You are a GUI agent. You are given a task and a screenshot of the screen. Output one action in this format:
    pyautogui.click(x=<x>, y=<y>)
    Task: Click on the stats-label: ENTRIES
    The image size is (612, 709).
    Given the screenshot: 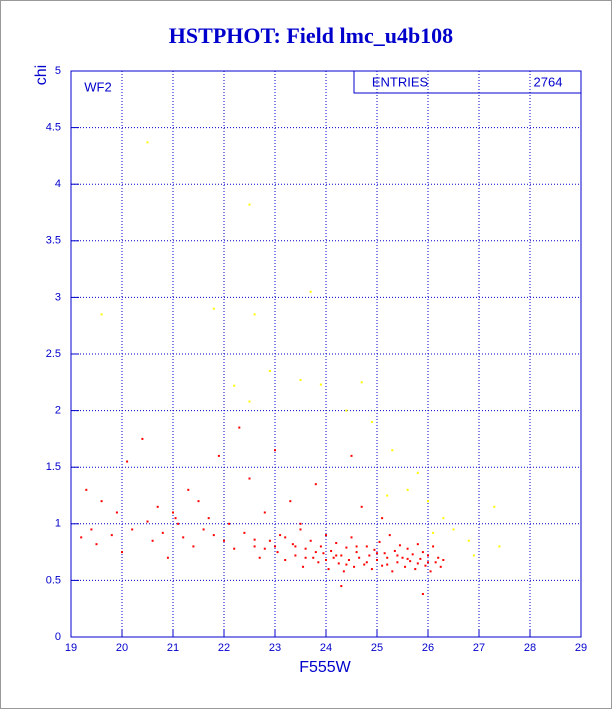 What is the action you would take?
    pyautogui.click(x=400, y=81)
    